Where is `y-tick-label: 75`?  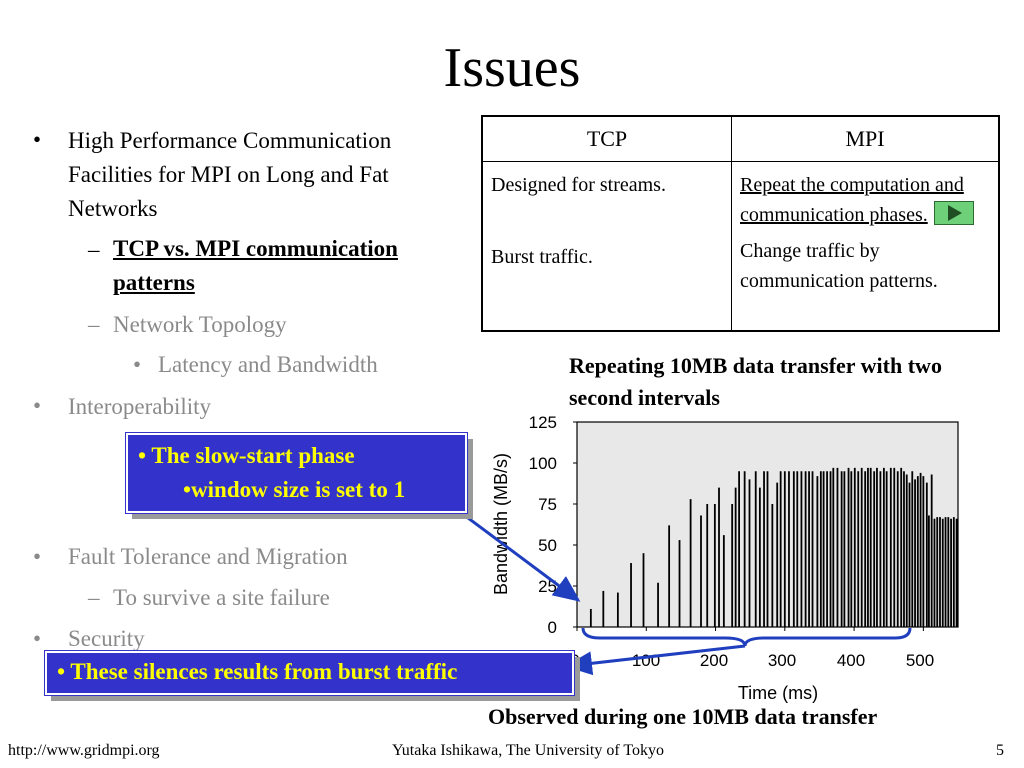
y-tick-label: 75 is located at coordinates (547, 504).